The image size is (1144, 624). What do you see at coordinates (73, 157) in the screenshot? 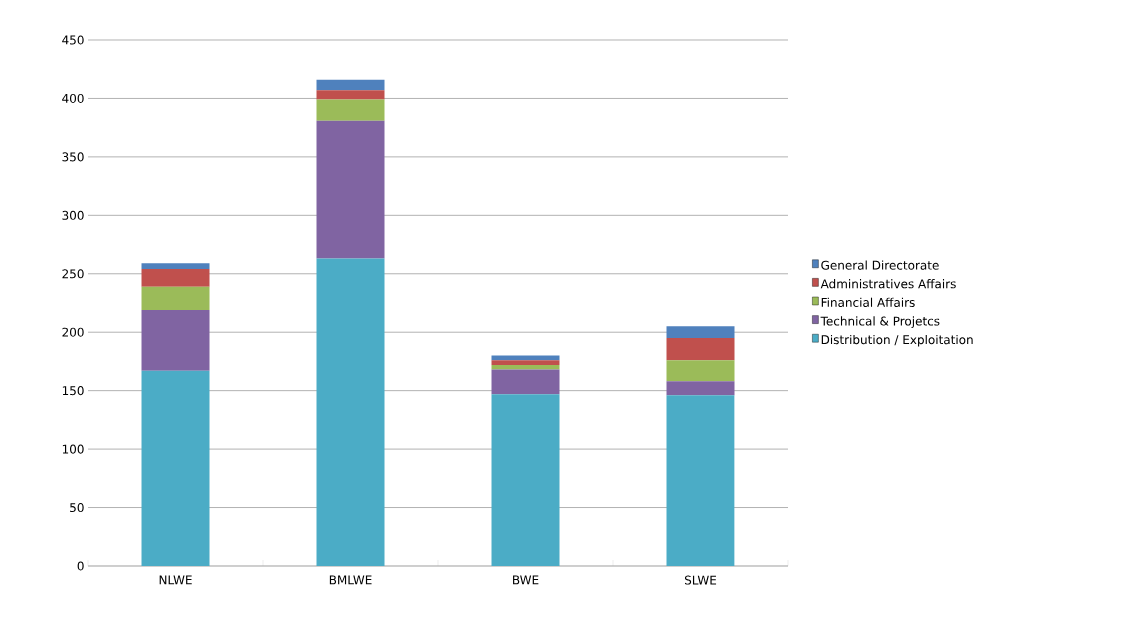
I see `y-tick-label: 350` at bounding box center [73, 157].